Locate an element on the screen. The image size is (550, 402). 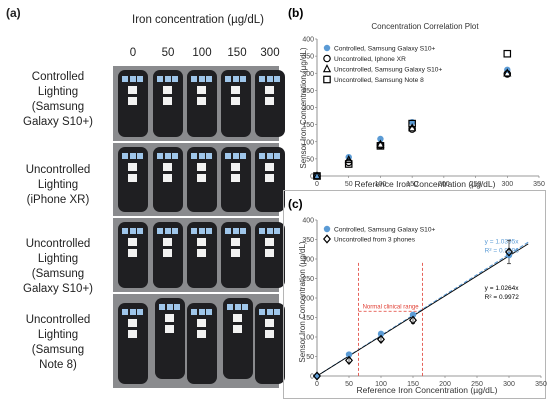
row-4-line-1: Uncontrolled is located at coordinates (58, 320).